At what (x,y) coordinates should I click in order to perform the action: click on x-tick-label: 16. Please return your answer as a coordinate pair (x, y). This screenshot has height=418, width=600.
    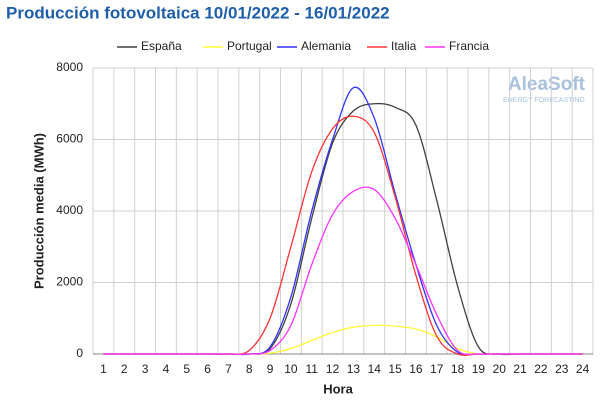
    Looking at the image, I should click on (416, 369).